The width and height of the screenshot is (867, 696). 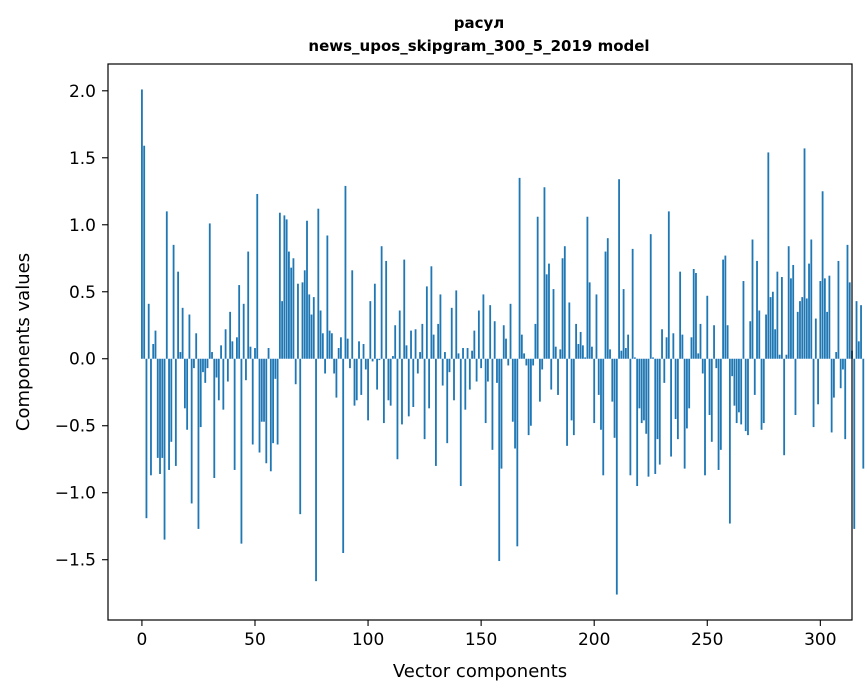 What do you see at coordinates (255, 640) in the screenshot?
I see `x-tick-label: 50` at bounding box center [255, 640].